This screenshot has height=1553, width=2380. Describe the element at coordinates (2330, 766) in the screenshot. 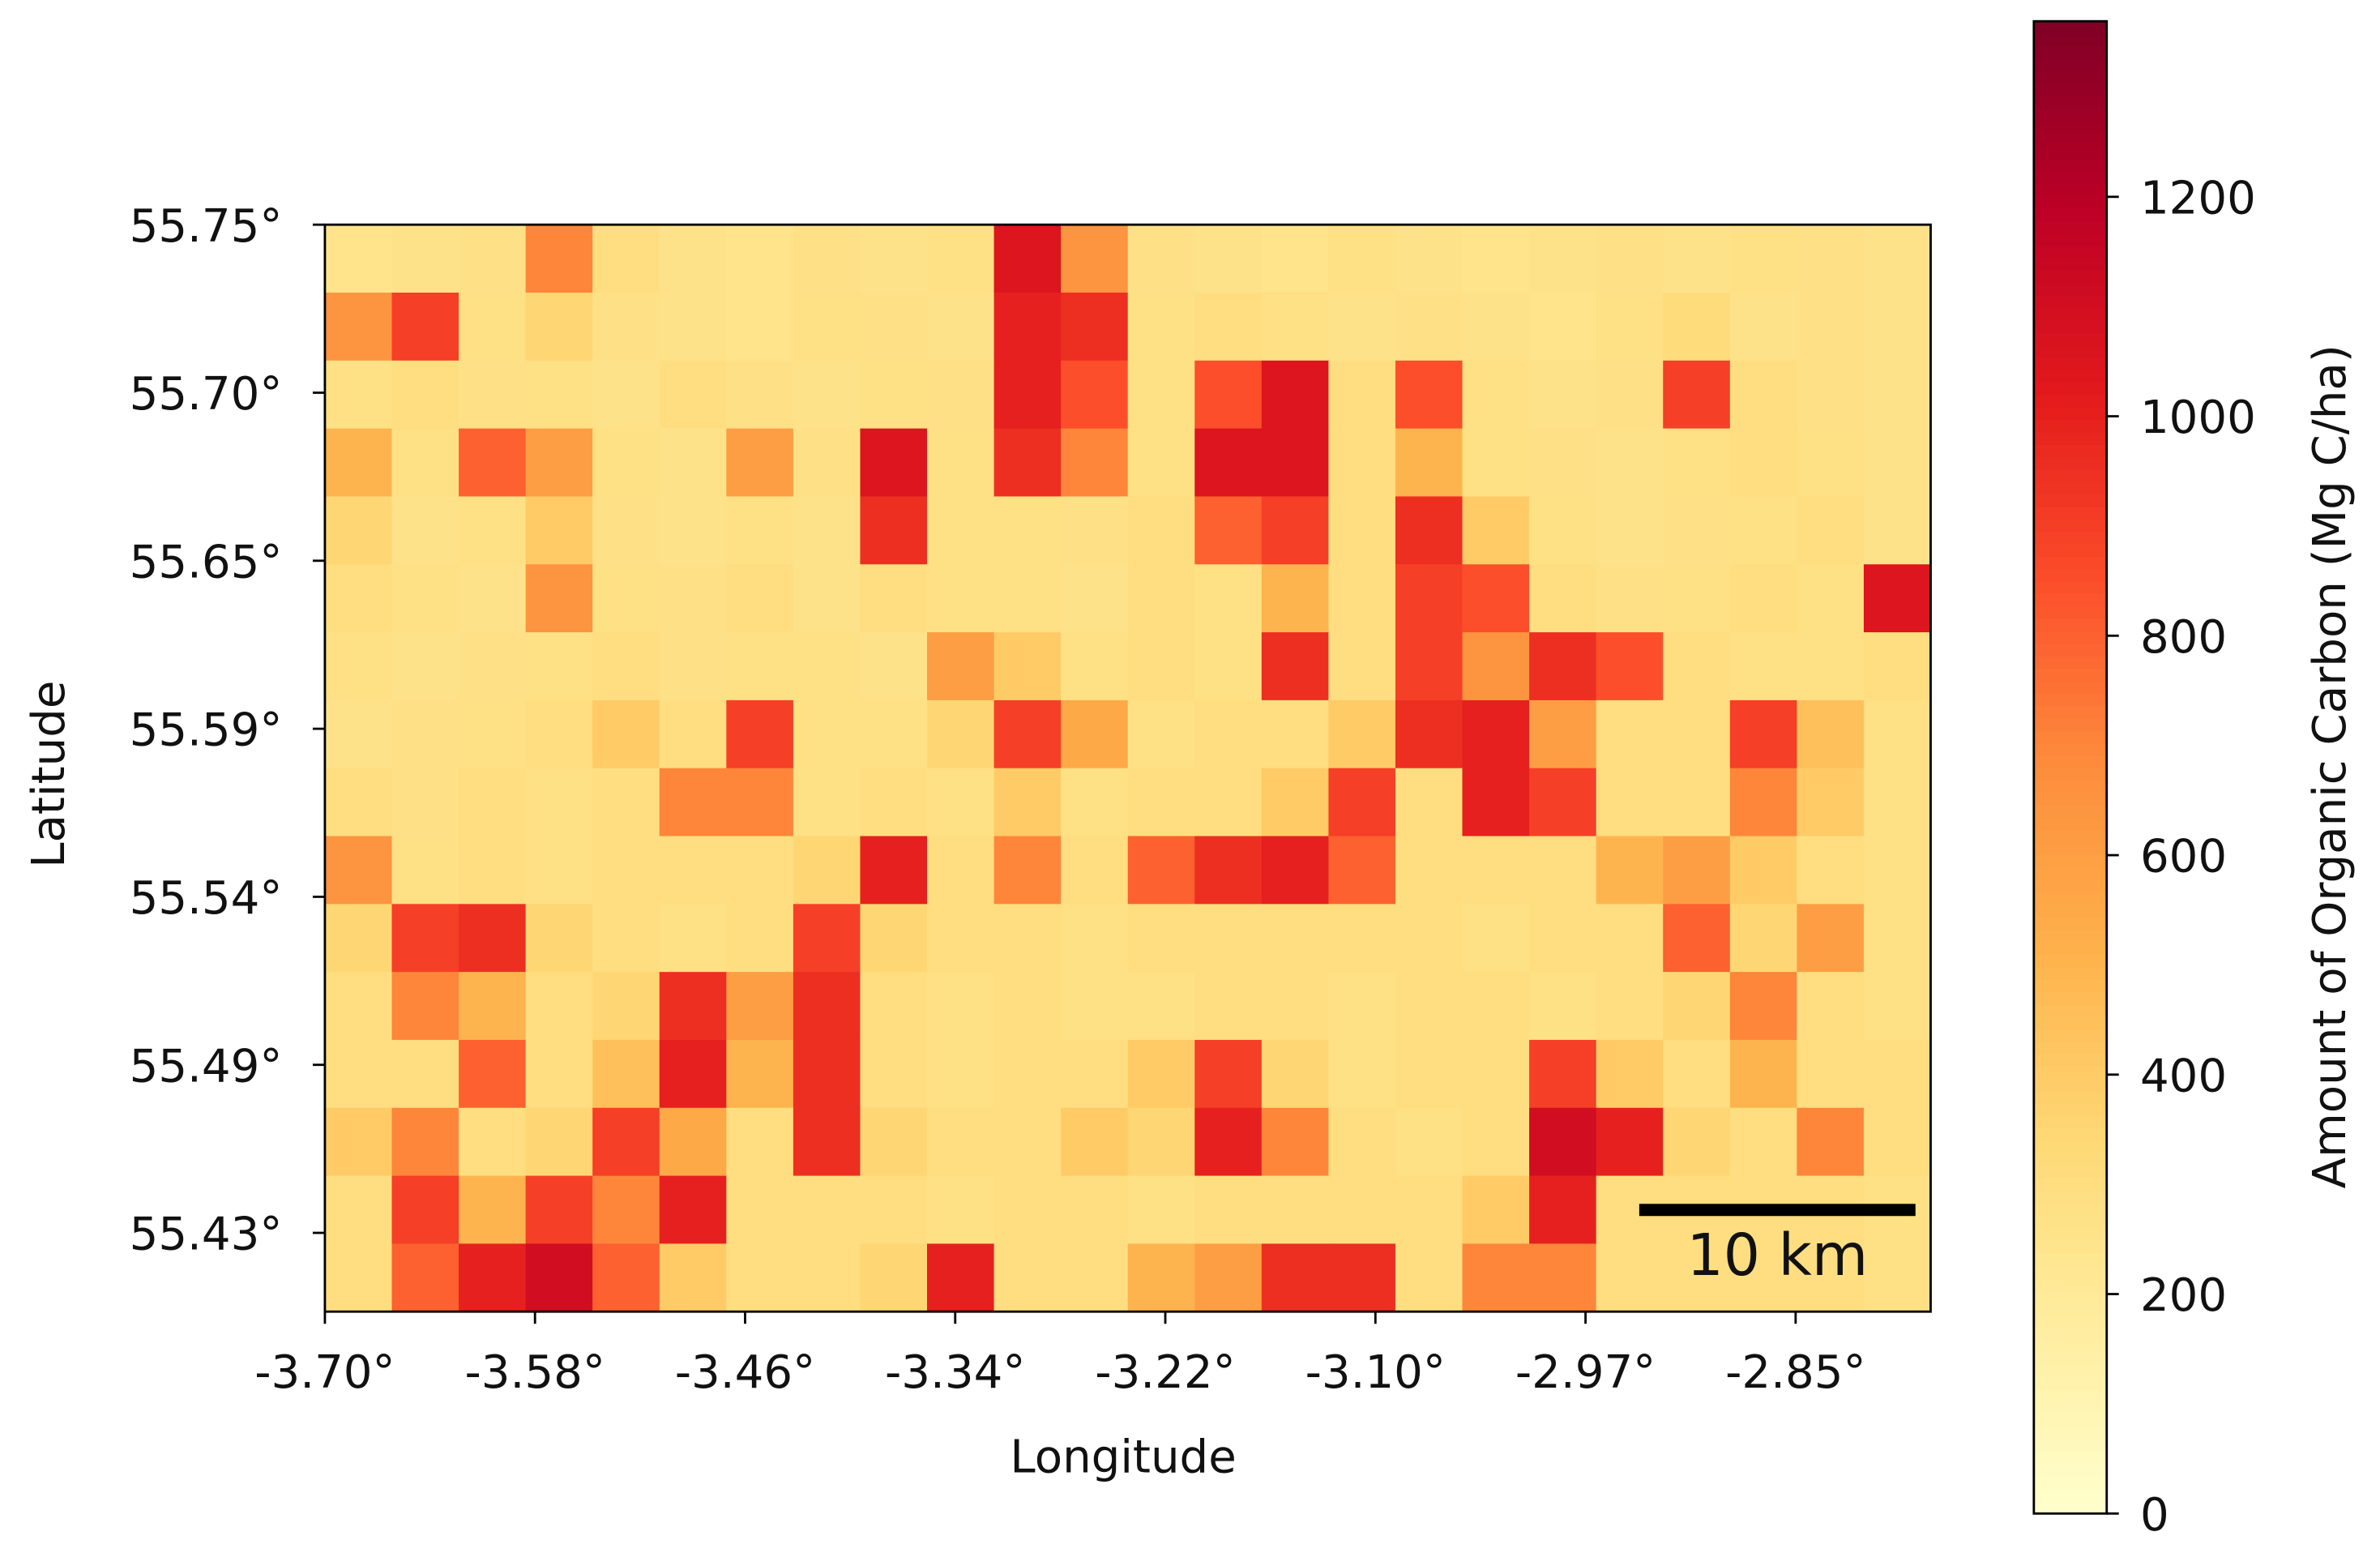

I see `colorbar-label: Amount of Organic Carbon (Mg C/ha)` at that location.